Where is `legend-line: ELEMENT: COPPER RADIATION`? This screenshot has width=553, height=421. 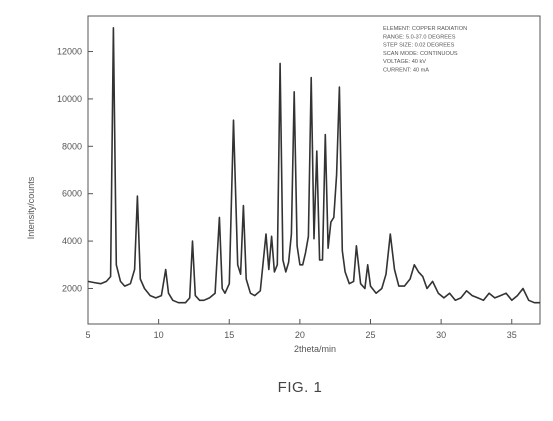 legend-line: ELEMENT: COPPER RADIATION is located at coordinates (425, 29).